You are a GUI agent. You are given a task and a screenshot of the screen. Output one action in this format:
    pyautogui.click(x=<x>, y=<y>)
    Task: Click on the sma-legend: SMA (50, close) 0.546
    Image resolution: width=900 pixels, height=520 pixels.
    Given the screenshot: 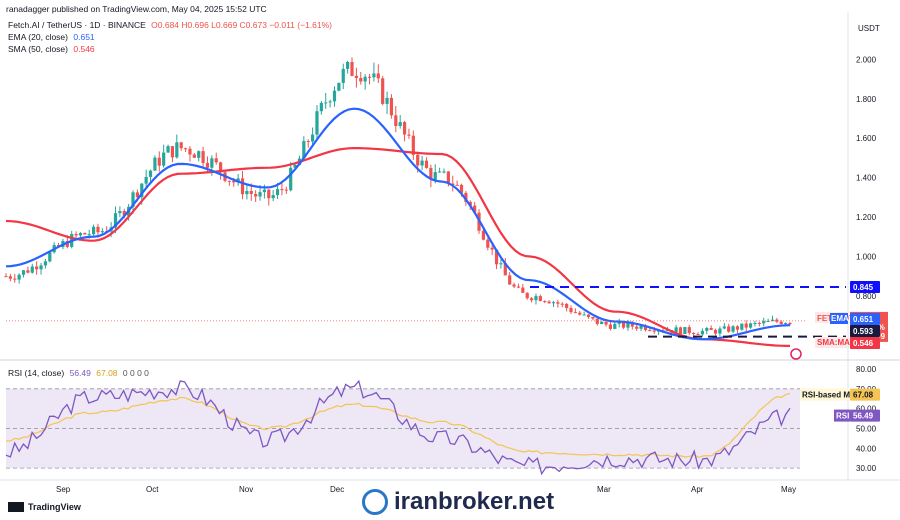 What is the action you would take?
    pyautogui.click(x=51, y=49)
    